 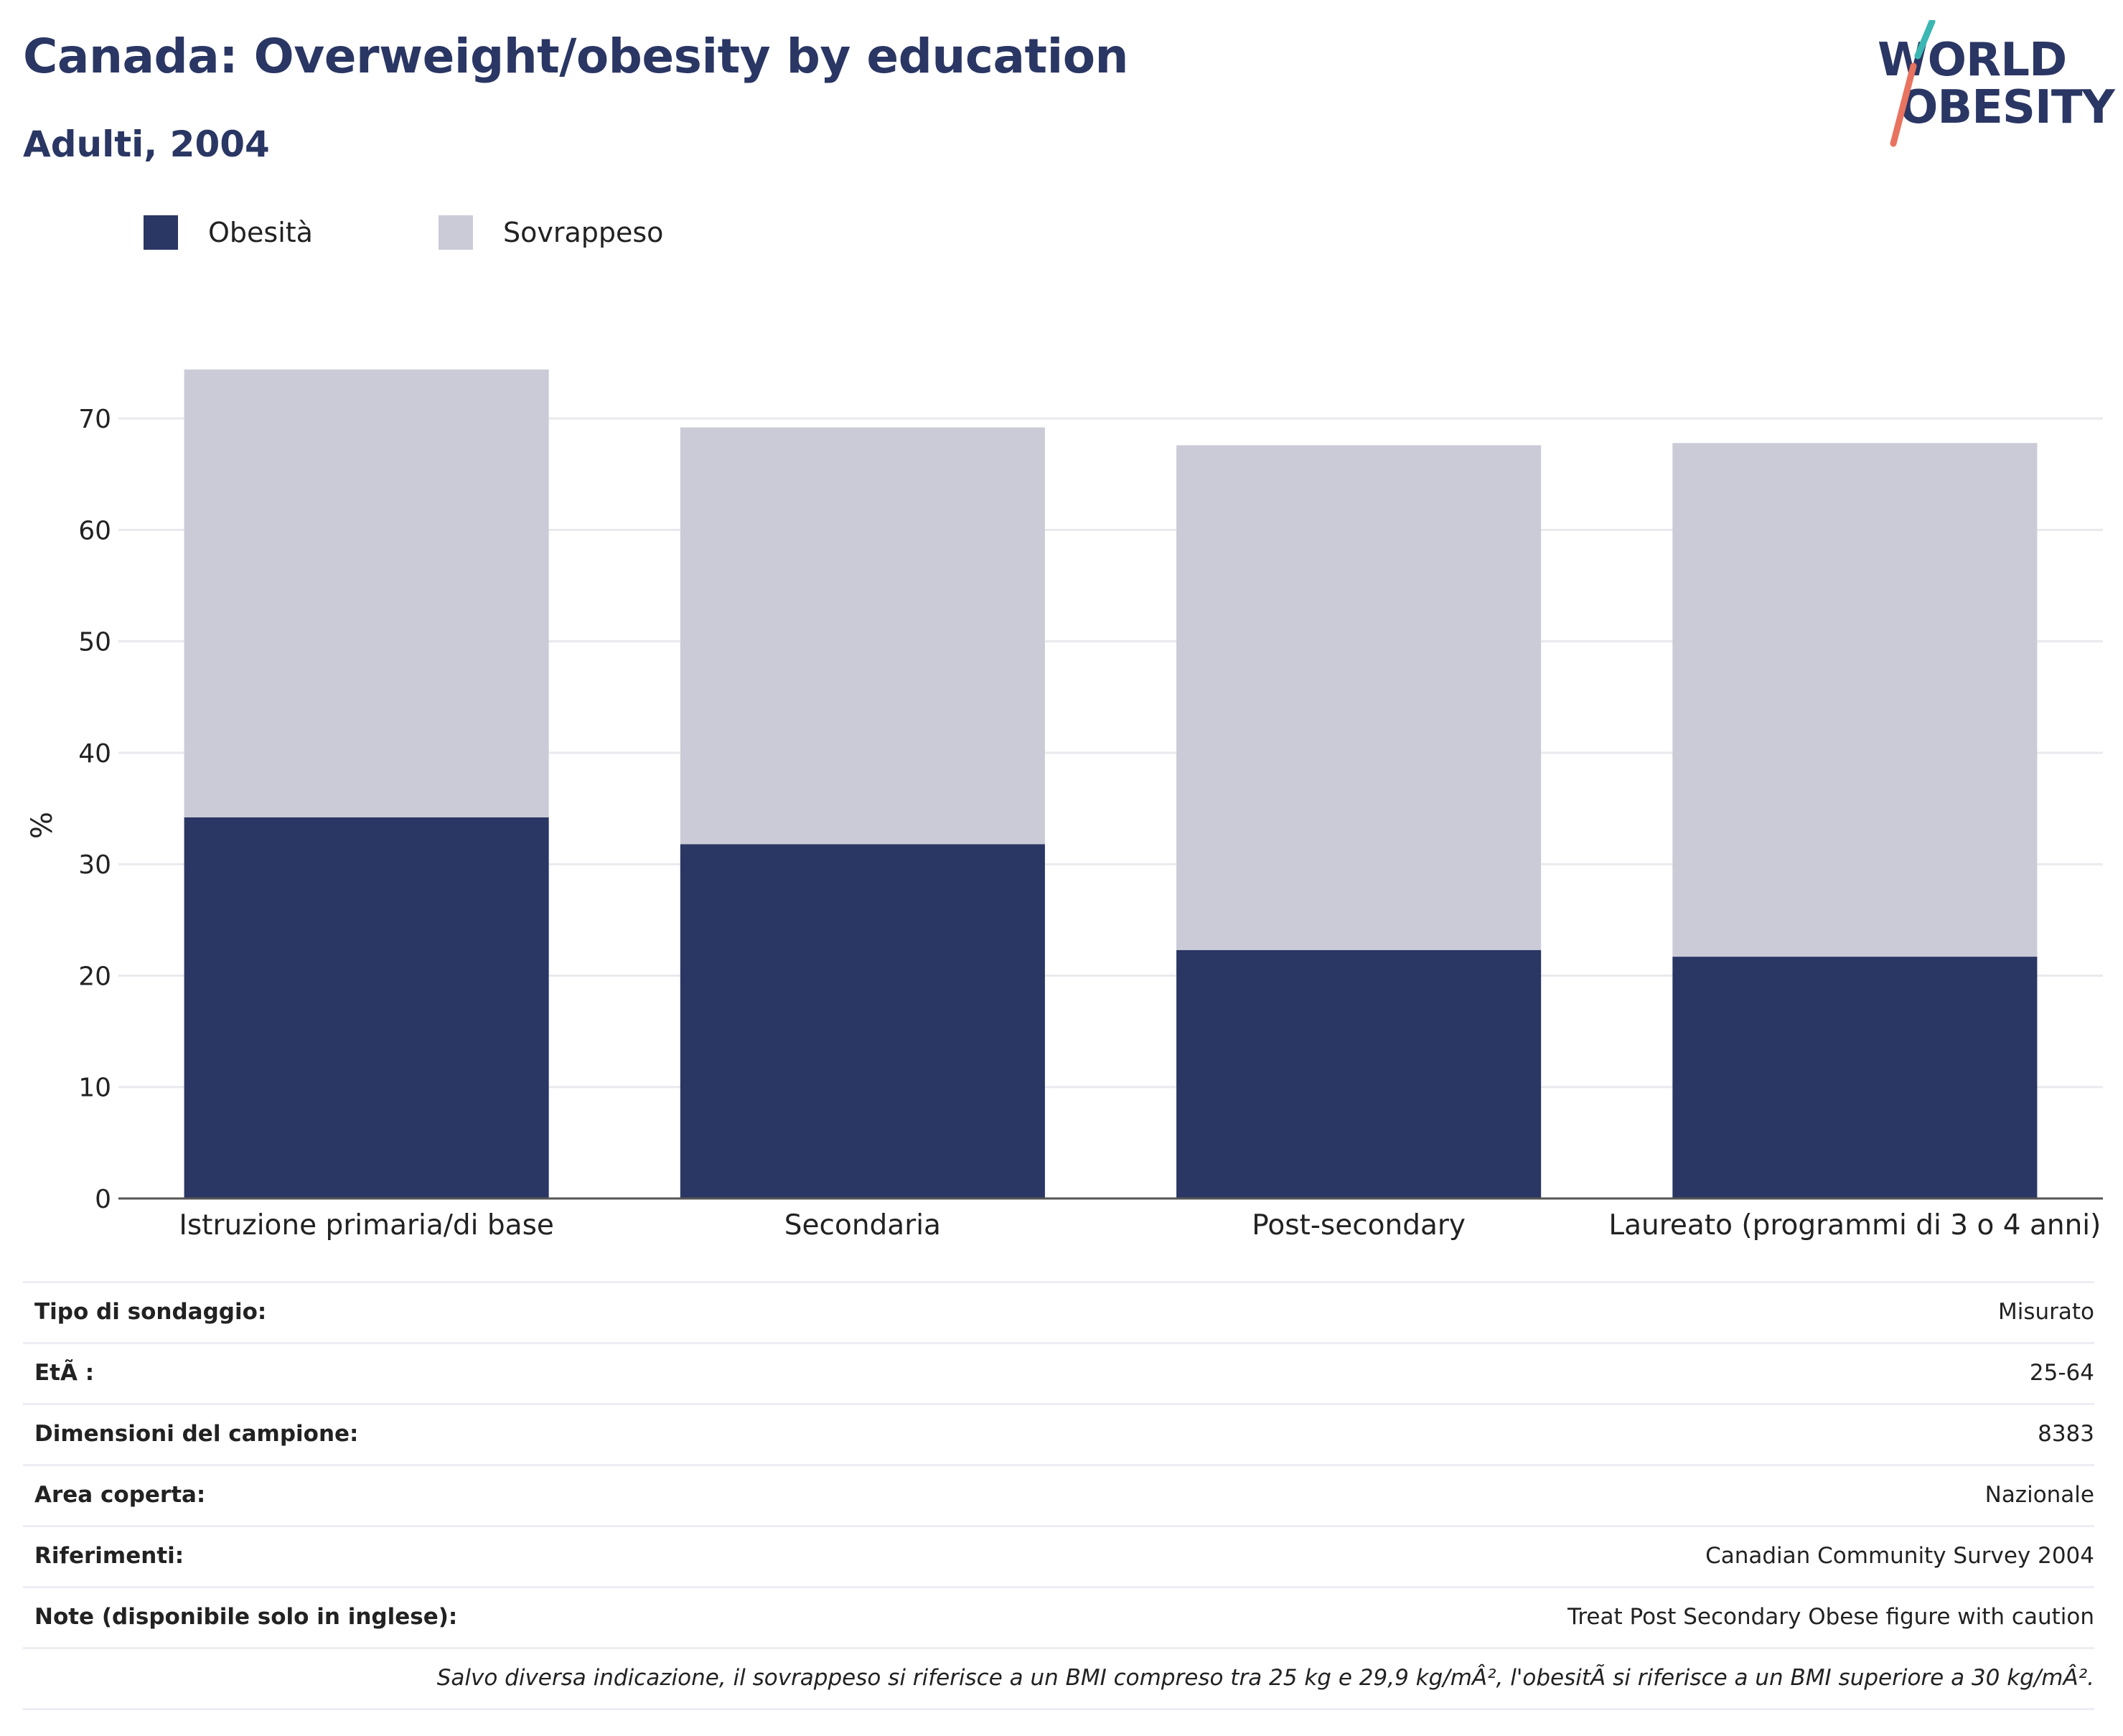 I want to click on info-row: EtÃ : 25-64, so click(x=1058, y=1372).